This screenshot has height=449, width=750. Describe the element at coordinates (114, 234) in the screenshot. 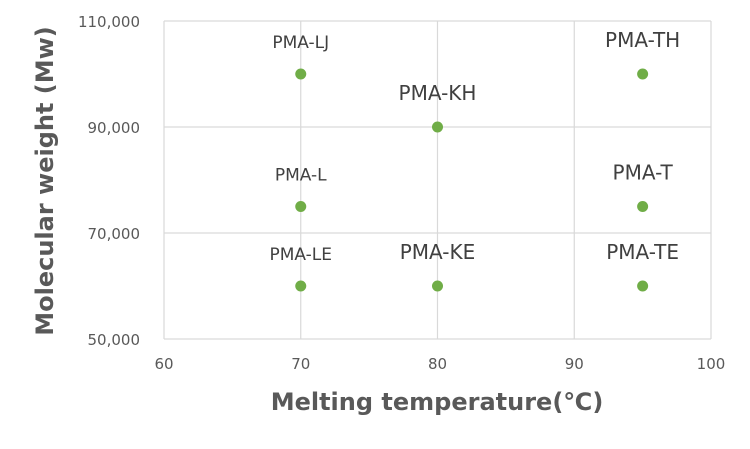

I see `y-tick-label: 70,000` at that location.